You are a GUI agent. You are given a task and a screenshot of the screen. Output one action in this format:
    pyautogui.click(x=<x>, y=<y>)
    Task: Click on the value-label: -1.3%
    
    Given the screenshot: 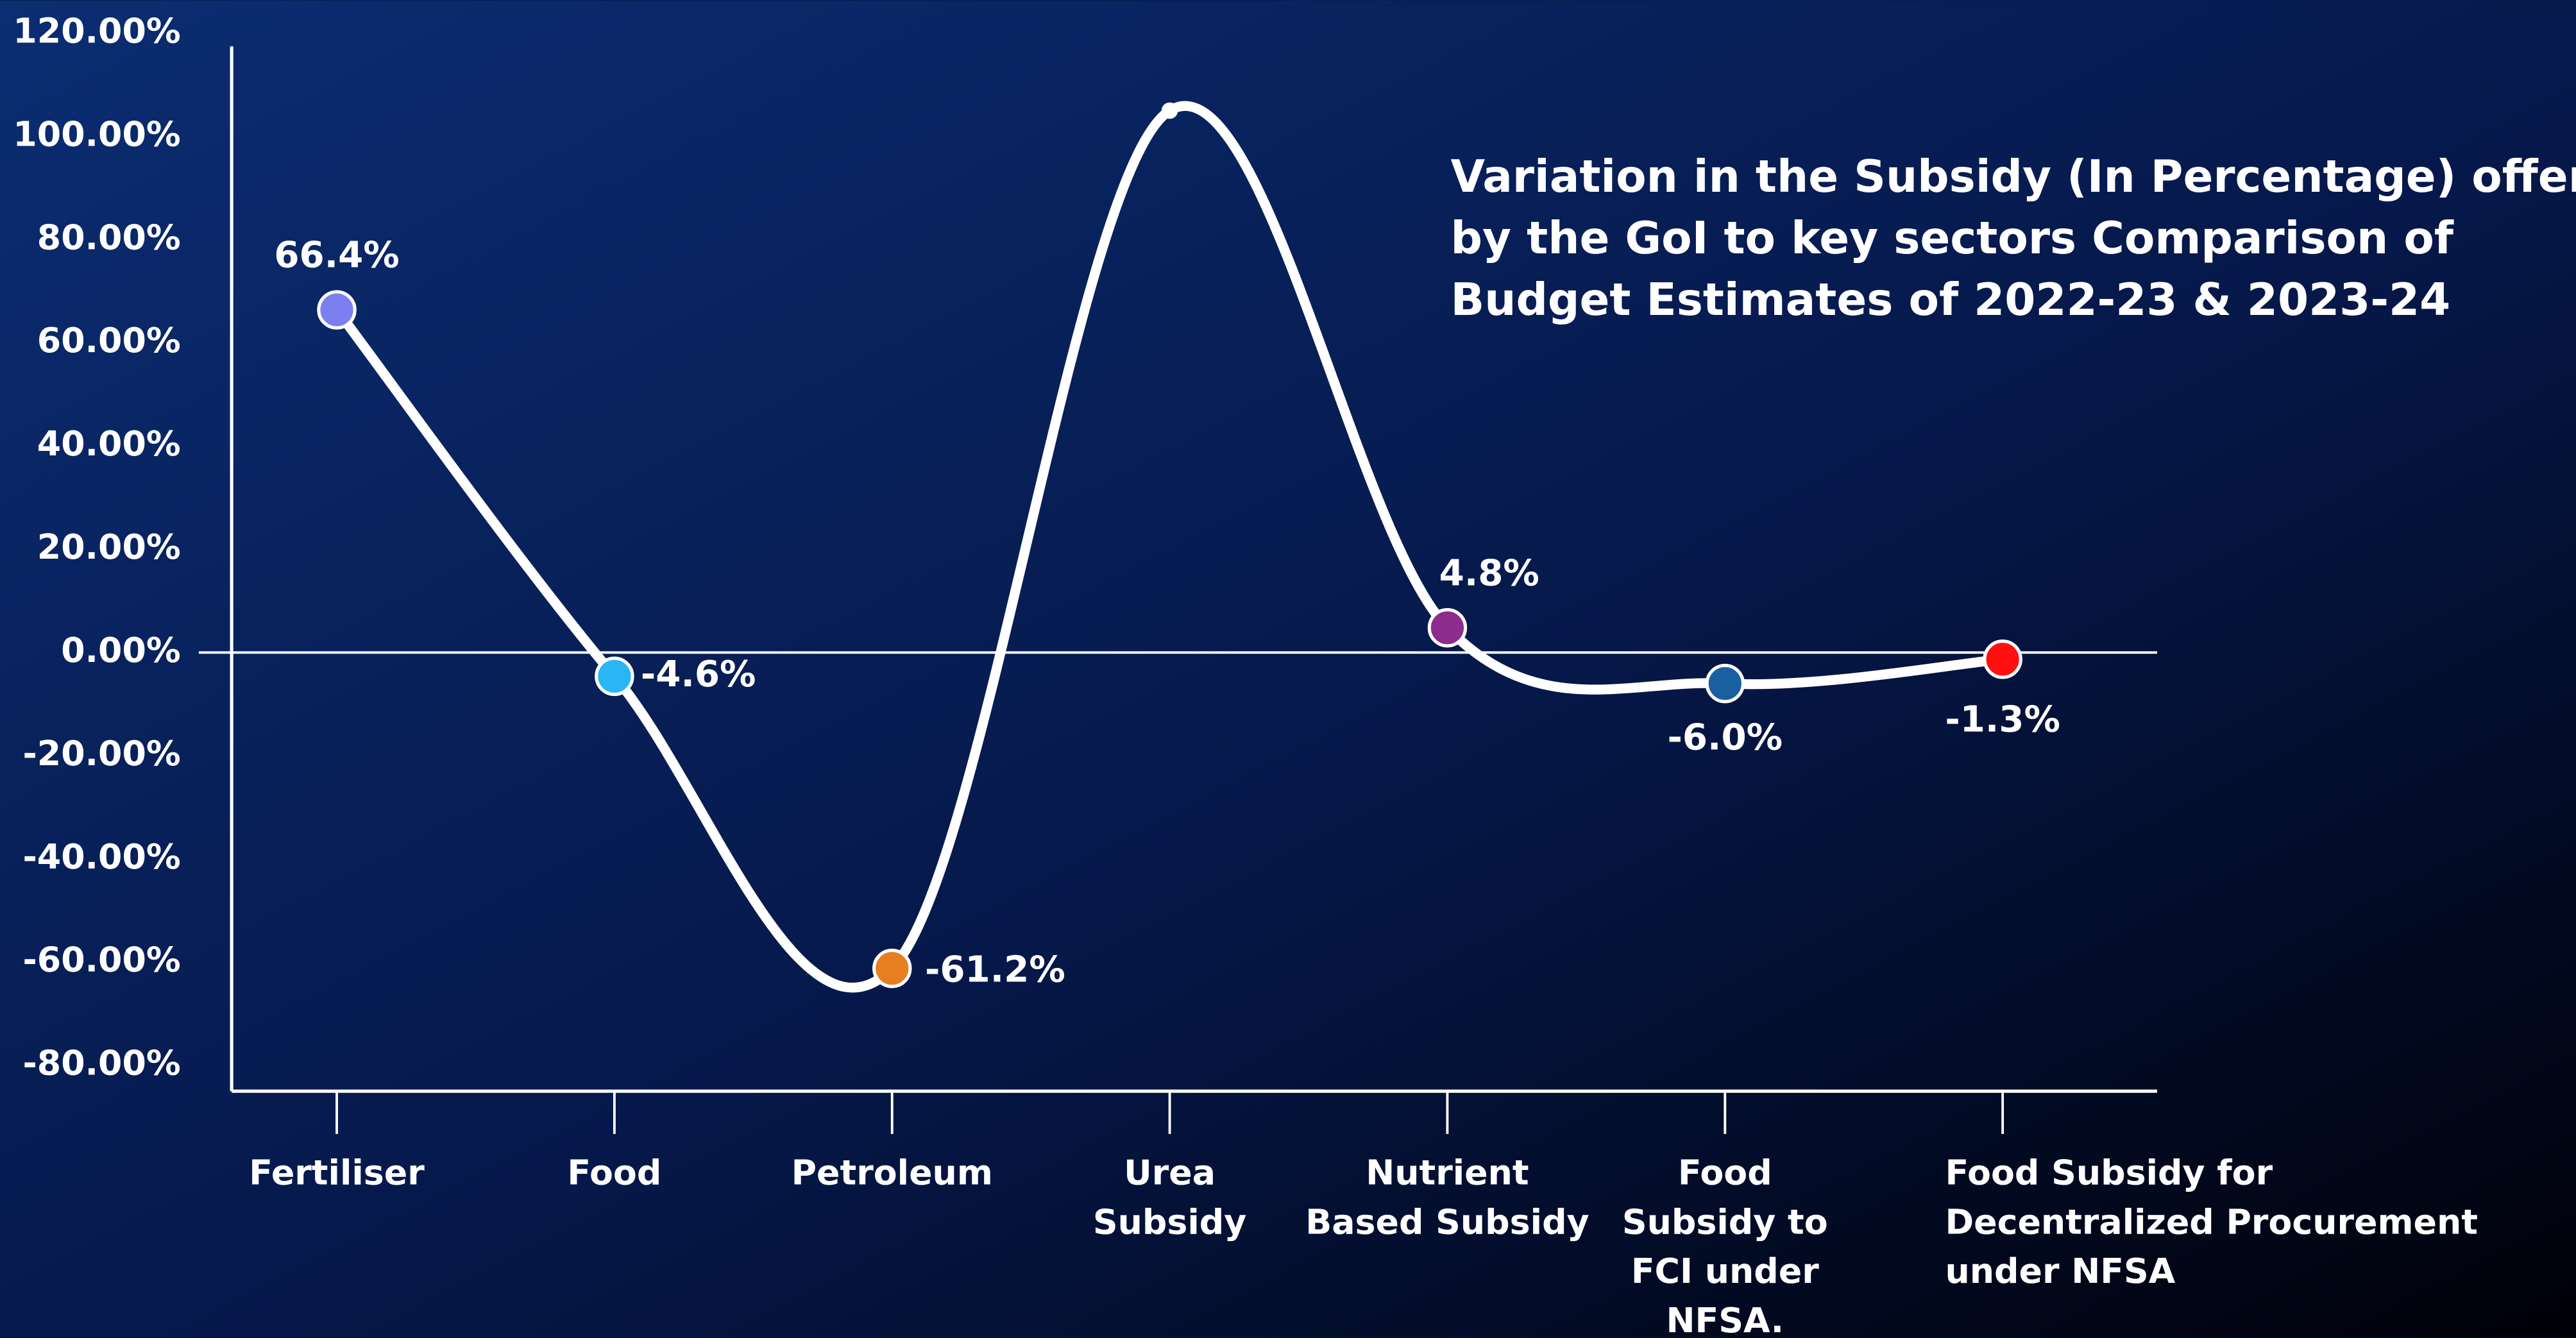 What is the action you would take?
    pyautogui.click(x=2002, y=720)
    